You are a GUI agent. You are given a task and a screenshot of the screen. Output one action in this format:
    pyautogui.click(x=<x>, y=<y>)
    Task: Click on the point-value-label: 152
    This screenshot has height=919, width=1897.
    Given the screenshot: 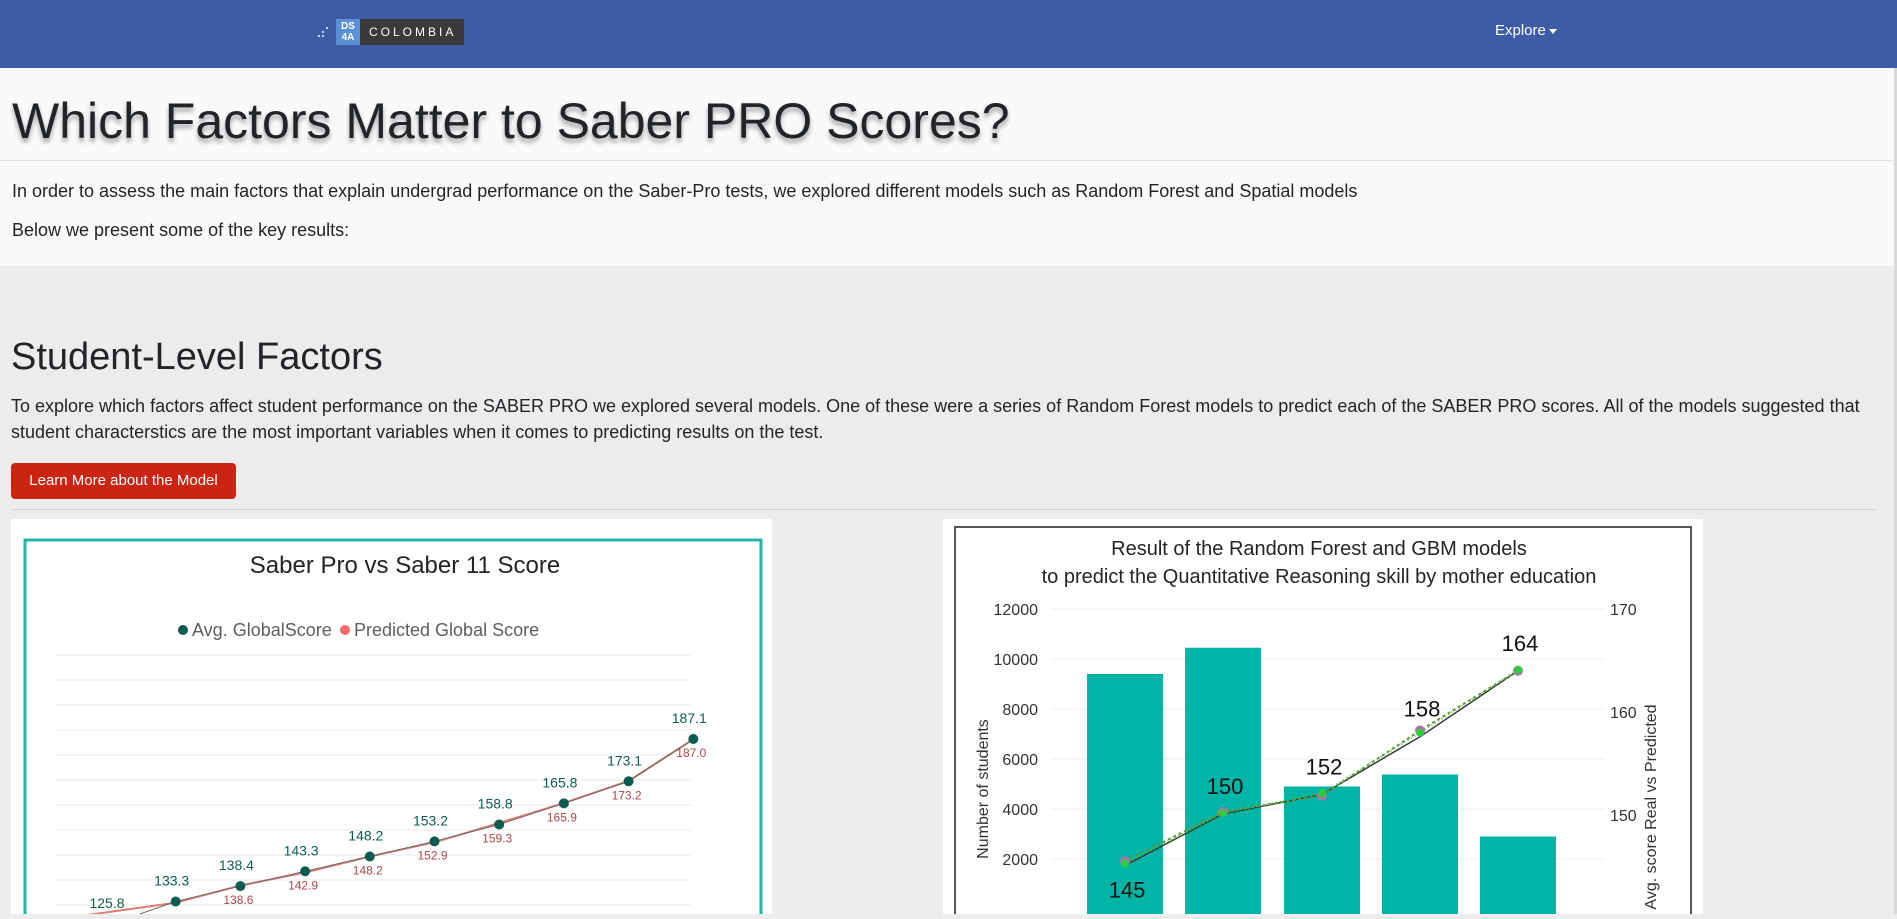 What is the action you would take?
    pyautogui.click(x=1324, y=766)
    